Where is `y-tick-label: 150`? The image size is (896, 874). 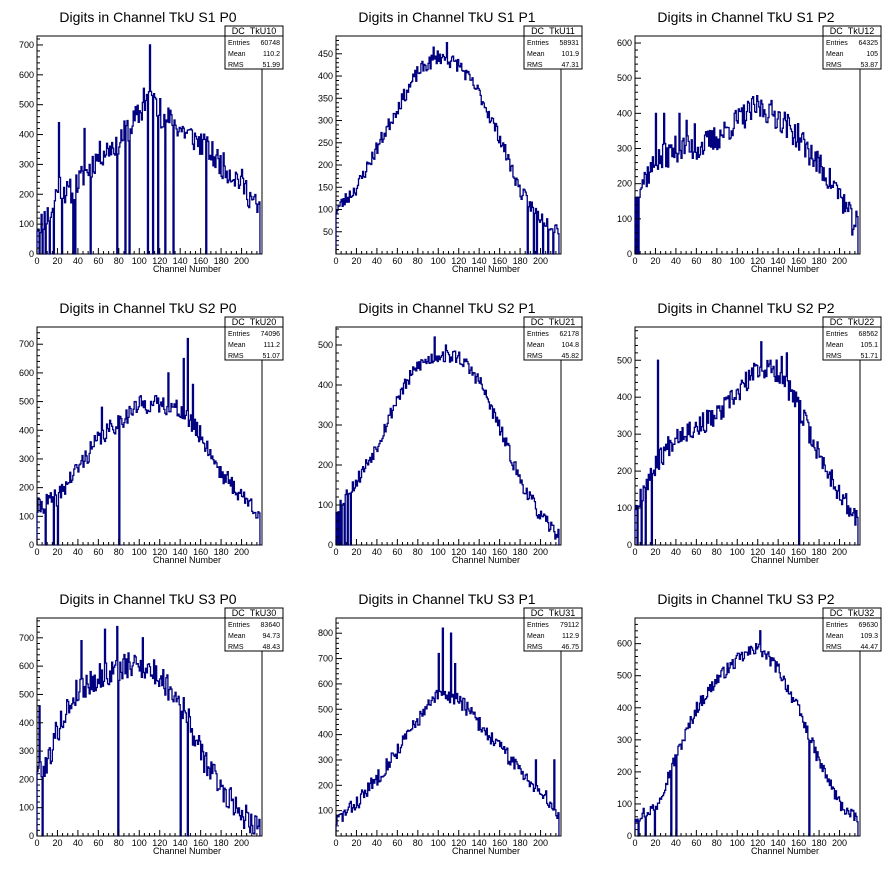
y-tick-label: 150 is located at coordinates (325, 187).